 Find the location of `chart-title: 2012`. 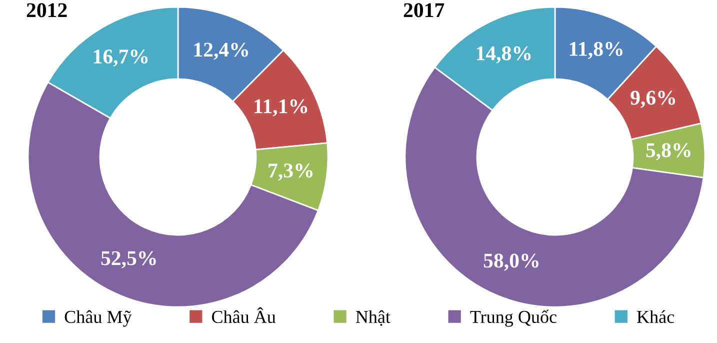

chart-title: 2012 is located at coordinates (46, 10).